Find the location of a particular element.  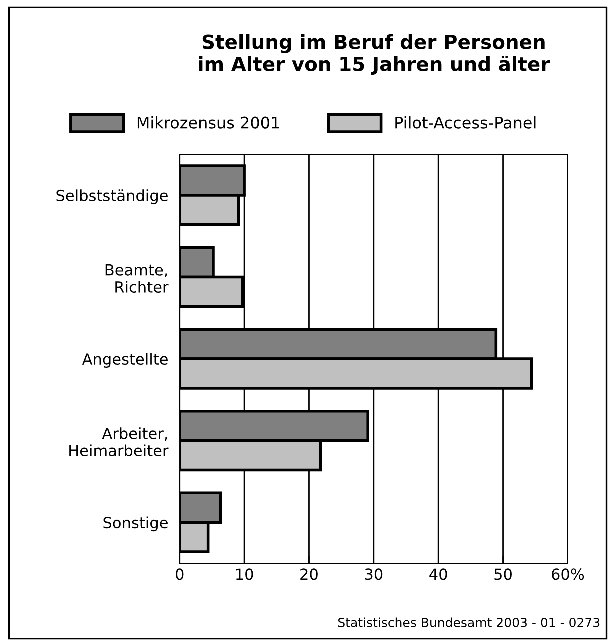

x-tick-label: 0 is located at coordinates (180, 574).